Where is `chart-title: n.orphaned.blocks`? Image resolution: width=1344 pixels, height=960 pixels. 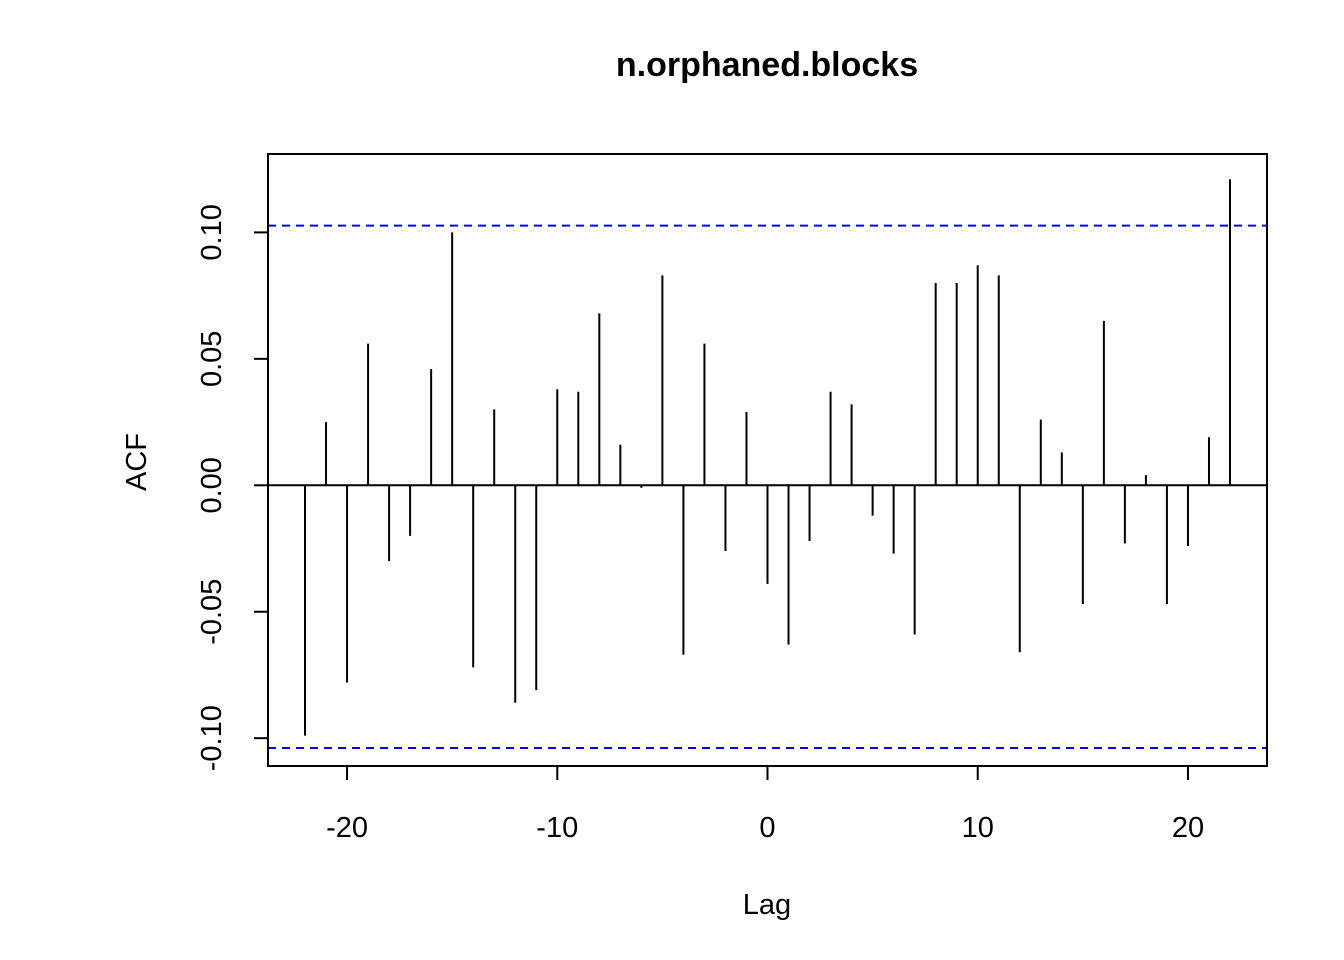
chart-title: n.orphaned.blocks is located at coordinates (767, 65).